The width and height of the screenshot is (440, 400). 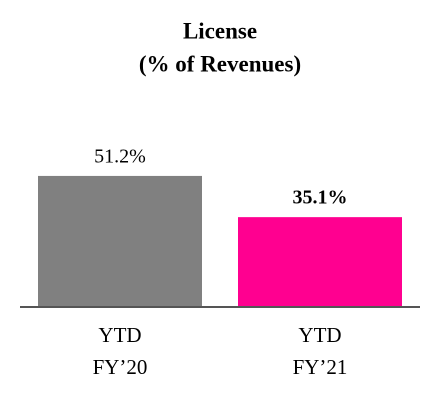 I want to click on x-tick-label: FY’20, so click(x=120, y=367).